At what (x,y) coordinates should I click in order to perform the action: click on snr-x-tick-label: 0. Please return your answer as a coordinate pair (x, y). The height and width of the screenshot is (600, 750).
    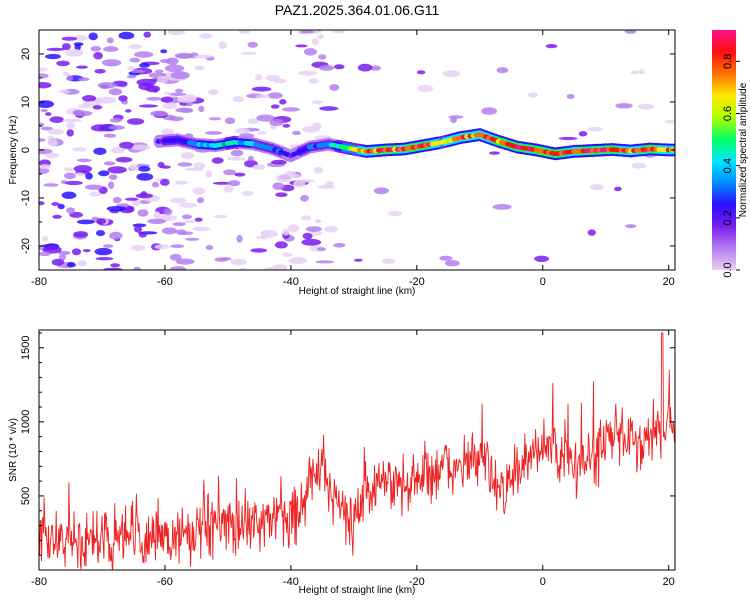
    Looking at the image, I should click on (543, 582).